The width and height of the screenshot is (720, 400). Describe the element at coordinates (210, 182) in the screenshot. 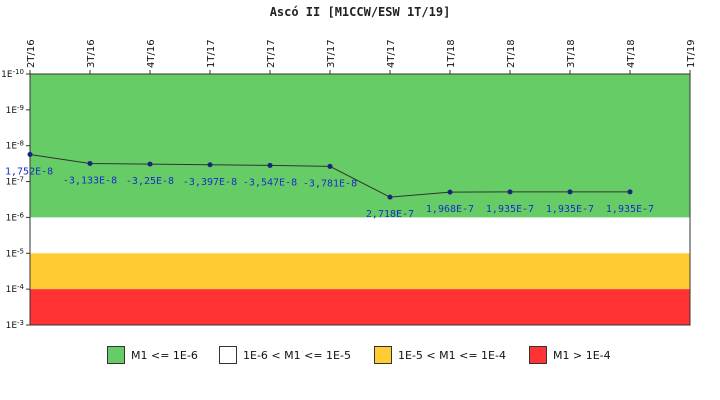

I see `data-label: -3,397E-8` at that location.